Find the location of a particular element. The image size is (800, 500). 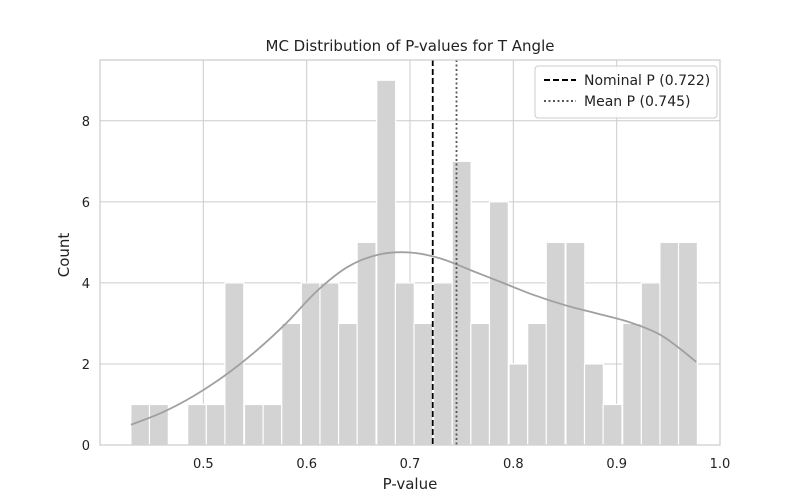

legend-label-mean: Mean P (0.745) is located at coordinates (637, 102).